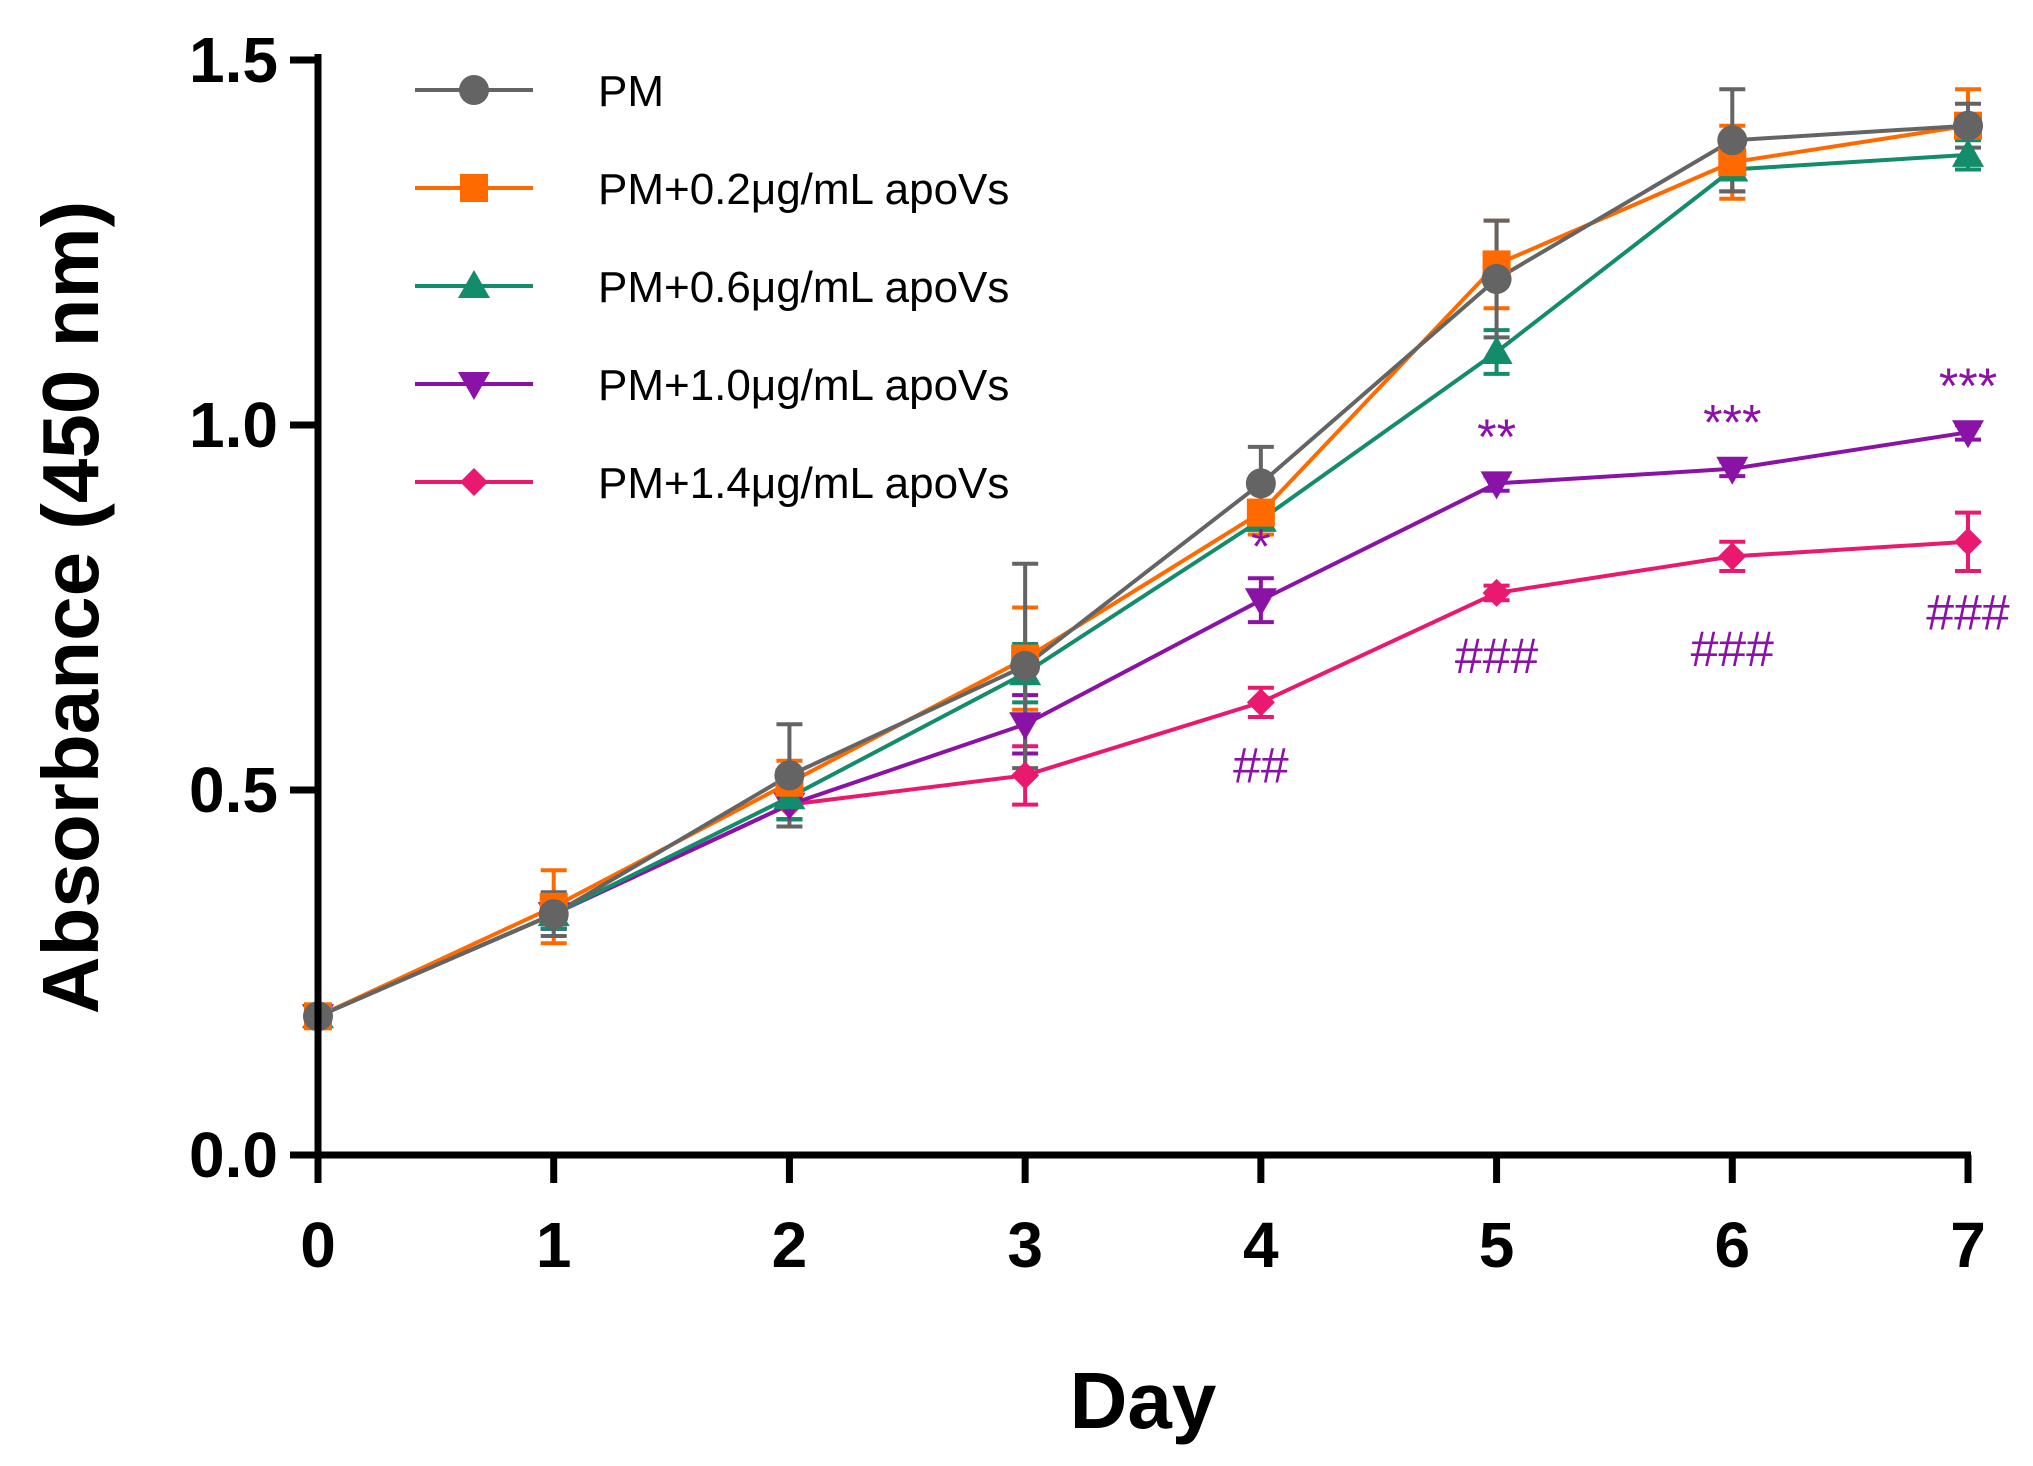  Describe the element at coordinates (1260, 547) in the screenshot. I see `significance-annotation: *` at that location.